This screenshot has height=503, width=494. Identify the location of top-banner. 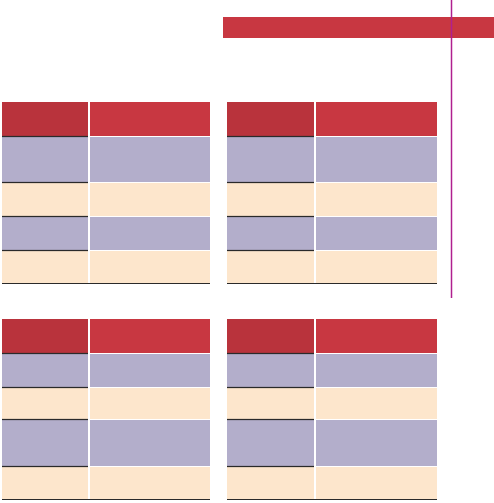
(358, 27).